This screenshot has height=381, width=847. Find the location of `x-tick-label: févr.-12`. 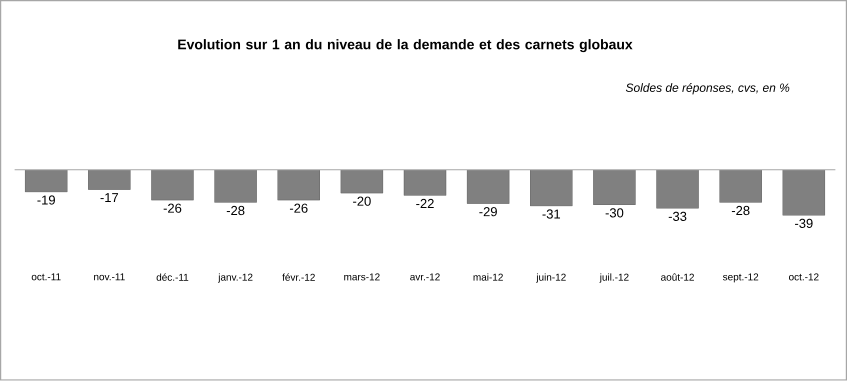

x-tick-label: févr.-12 is located at coordinates (298, 278).